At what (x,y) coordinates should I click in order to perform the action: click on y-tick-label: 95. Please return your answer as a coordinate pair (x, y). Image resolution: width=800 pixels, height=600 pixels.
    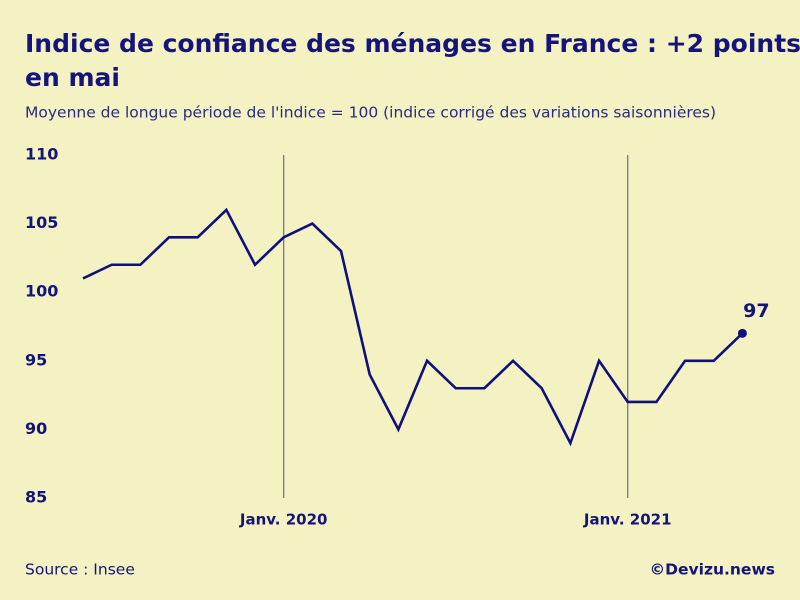
    Looking at the image, I should click on (36, 359).